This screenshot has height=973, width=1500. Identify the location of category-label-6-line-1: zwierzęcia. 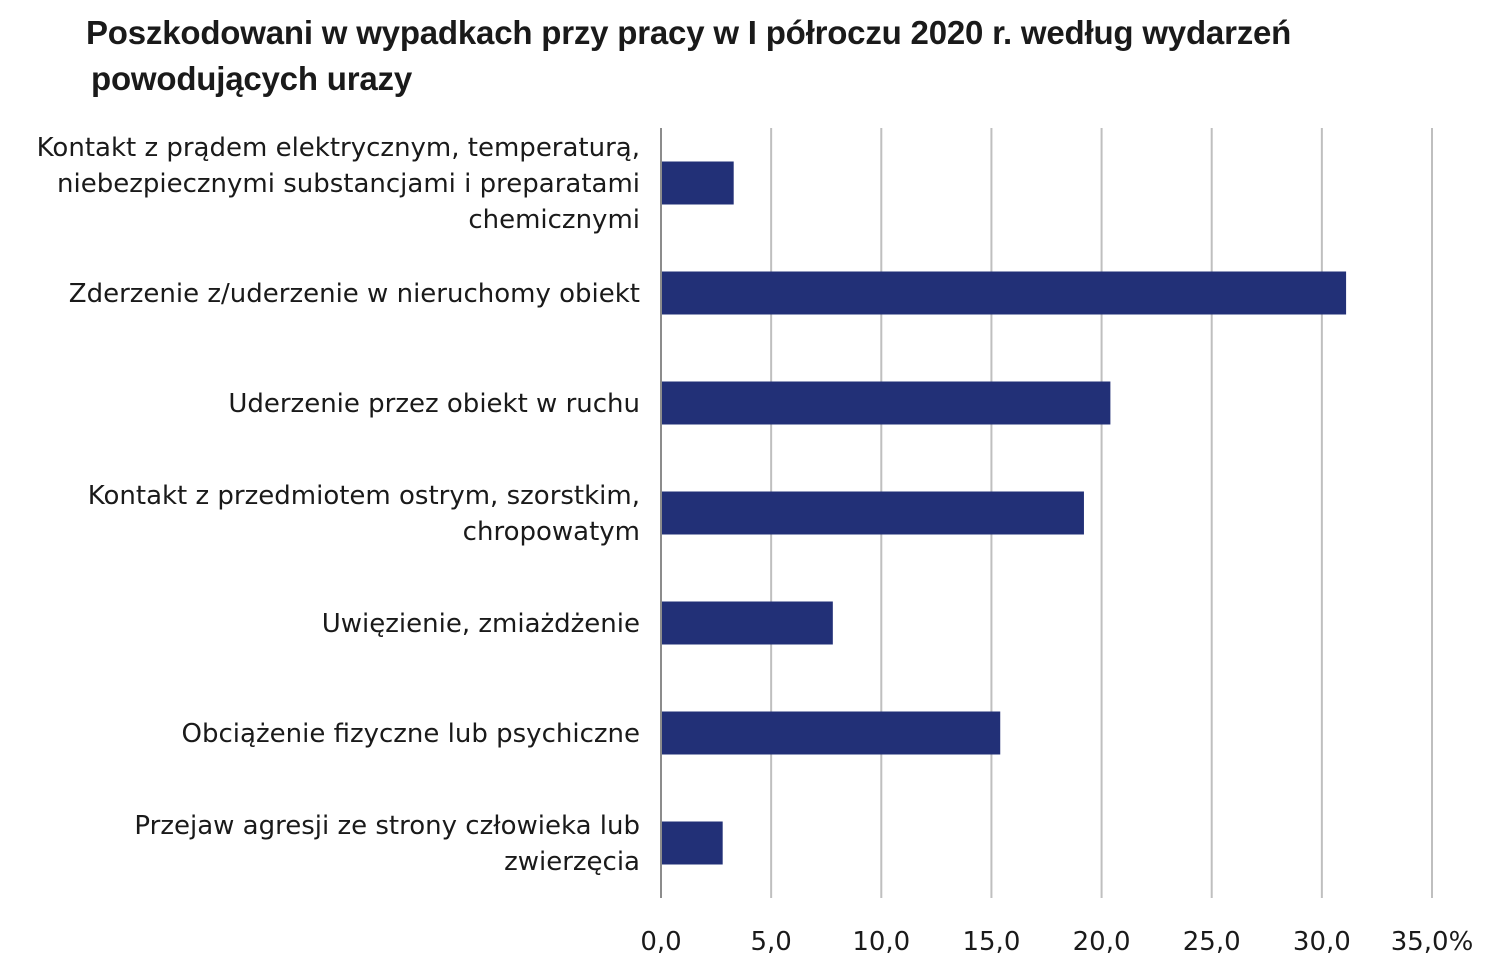
(572, 862).